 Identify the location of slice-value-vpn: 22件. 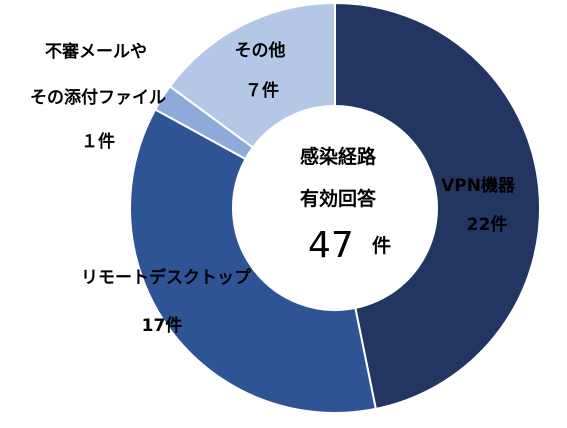
(487, 225).